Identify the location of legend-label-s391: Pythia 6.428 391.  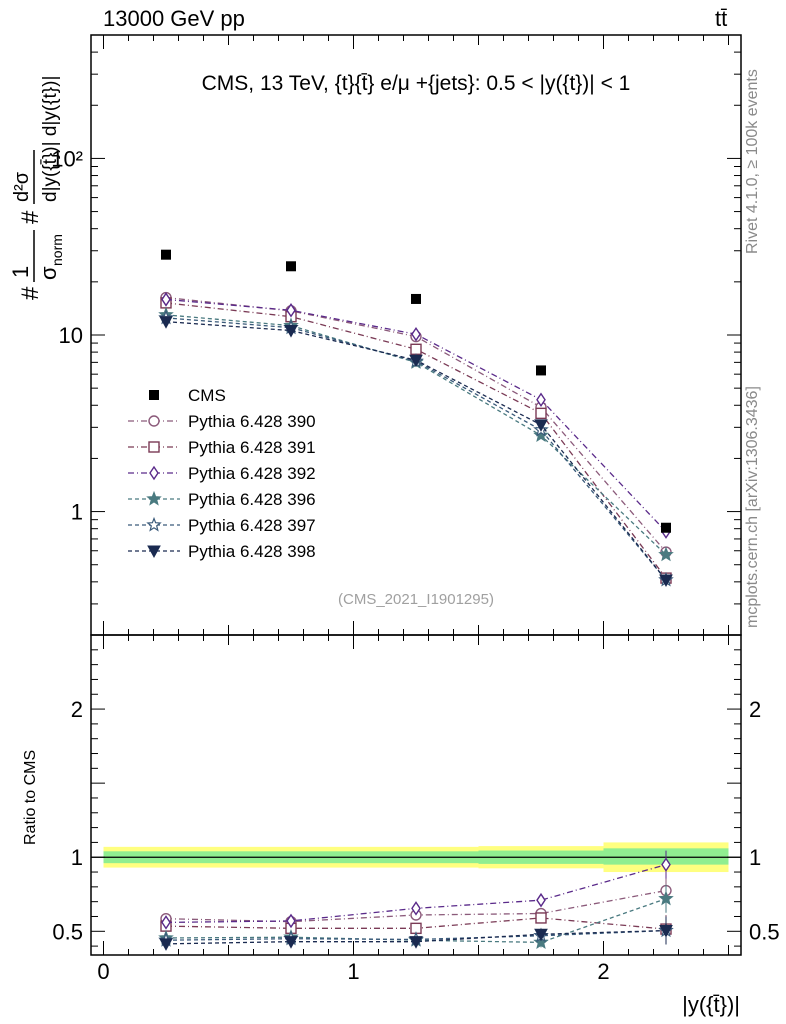
(252, 447).